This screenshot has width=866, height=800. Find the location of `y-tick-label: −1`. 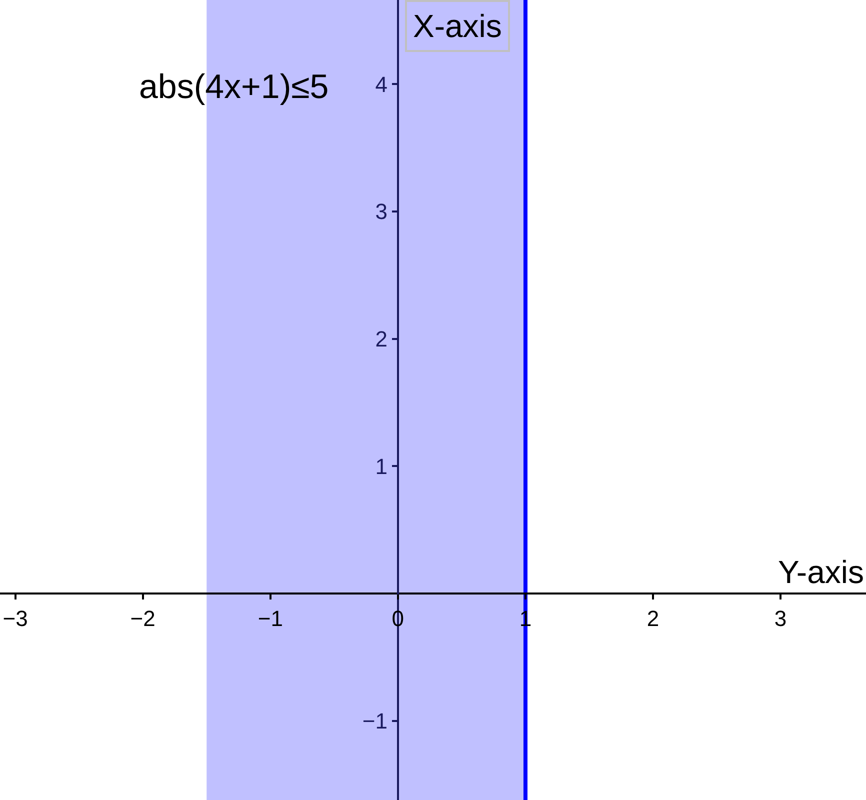

y-tick-label: −1 is located at coordinates (375, 721).